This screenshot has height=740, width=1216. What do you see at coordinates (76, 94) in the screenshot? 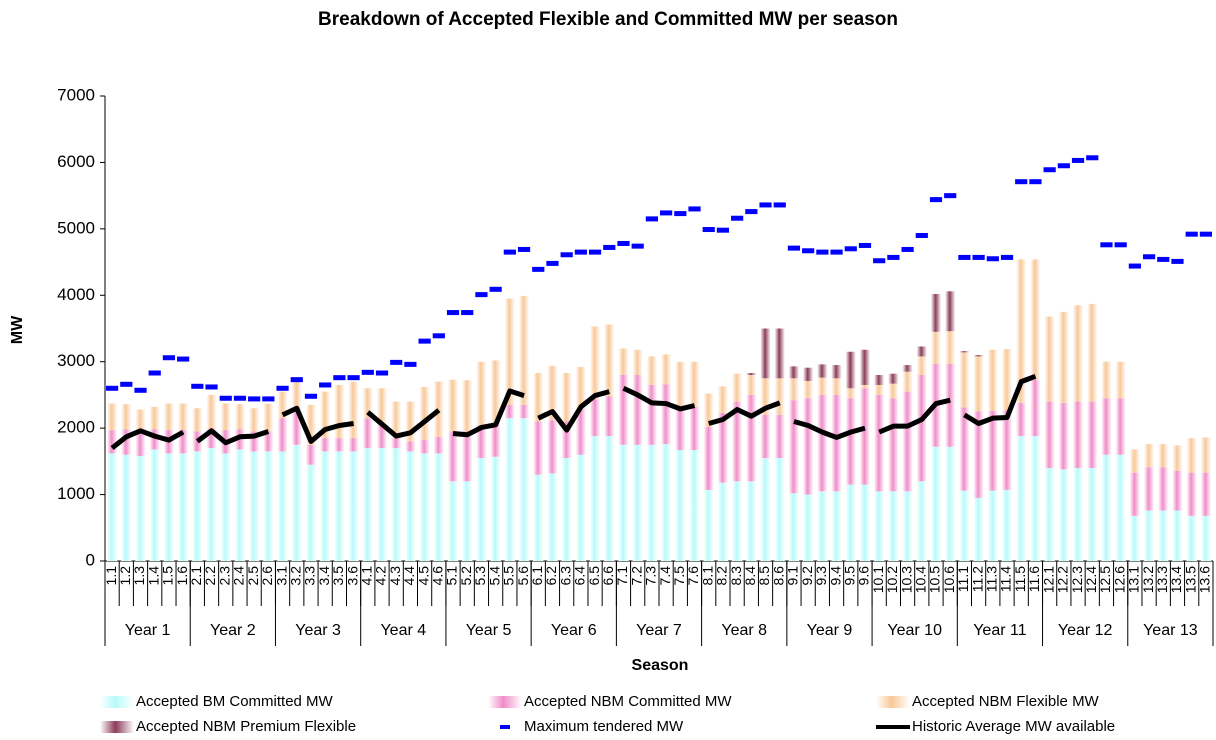
I see `y-tick-label: 7000` at bounding box center [76, 94].